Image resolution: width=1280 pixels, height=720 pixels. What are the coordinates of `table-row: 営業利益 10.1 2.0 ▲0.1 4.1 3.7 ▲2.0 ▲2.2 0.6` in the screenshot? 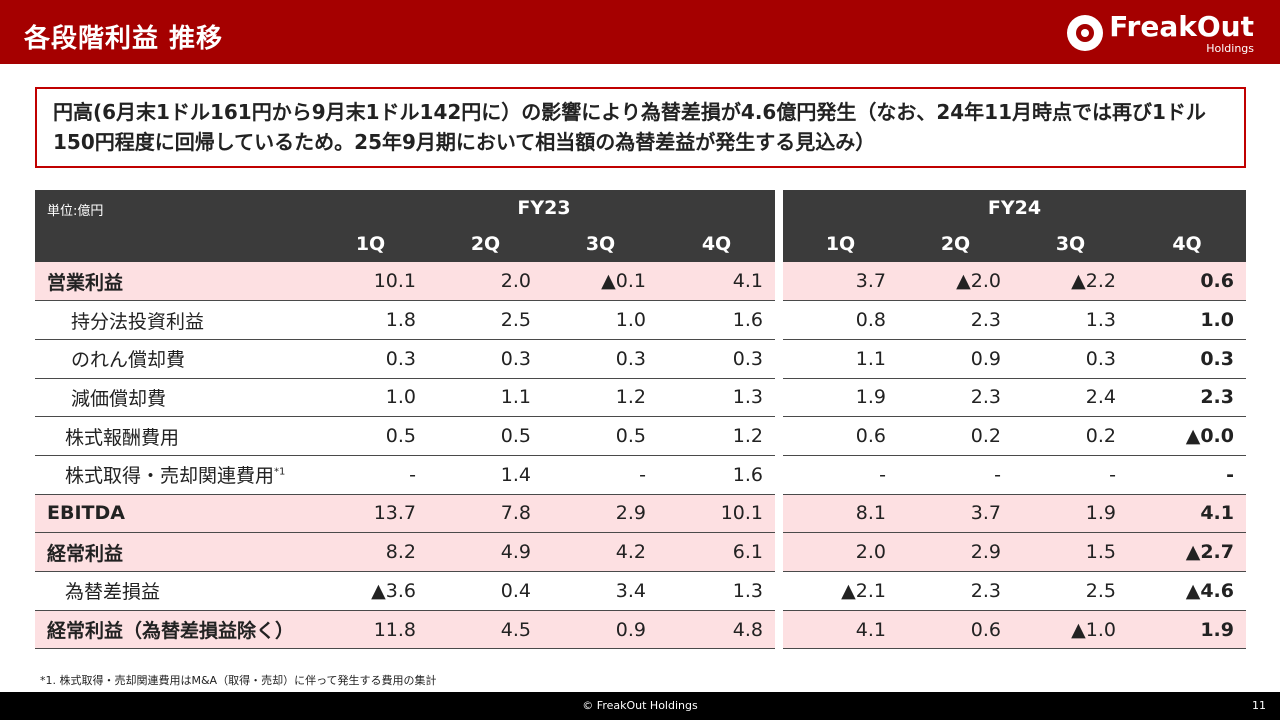 It's located at (640, 282).